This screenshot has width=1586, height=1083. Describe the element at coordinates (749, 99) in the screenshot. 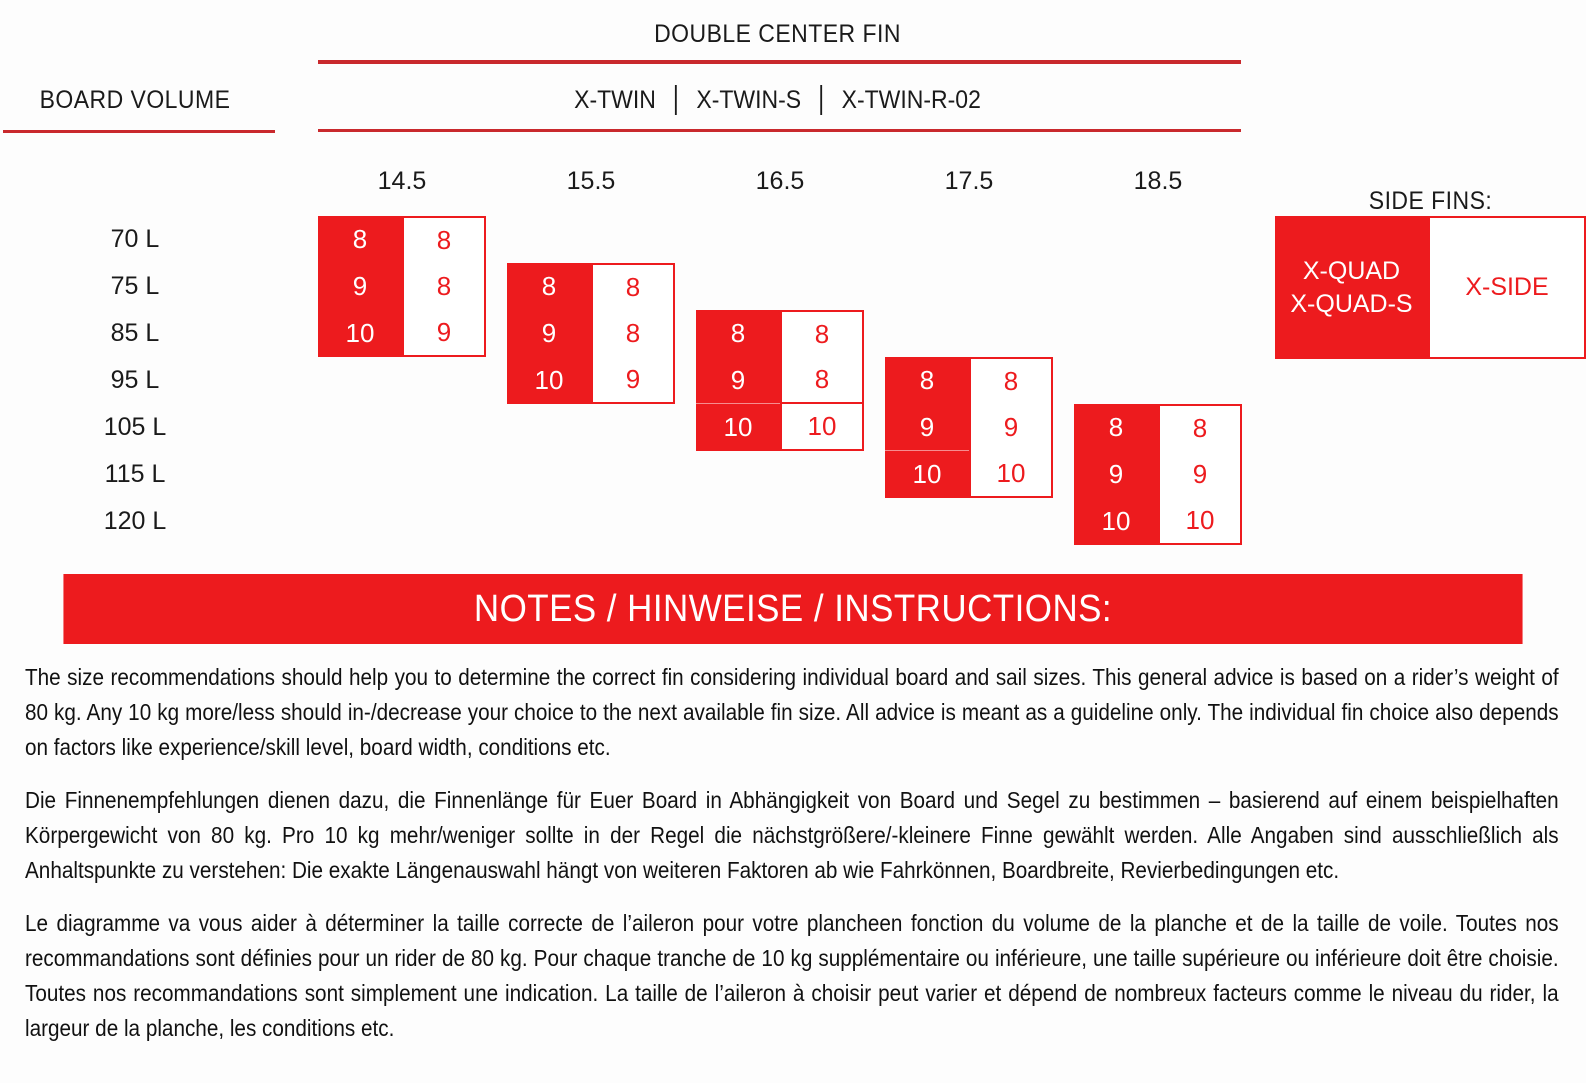

I see `fin-model-label: X-TWIN-S` at that location.